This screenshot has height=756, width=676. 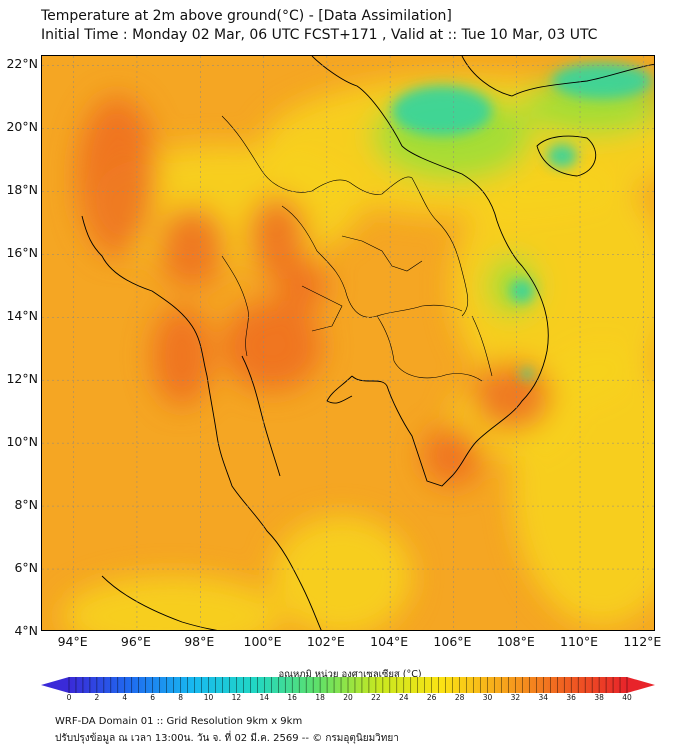 I want to click on colorbar-high-arrow, so click(x=641, y=685).